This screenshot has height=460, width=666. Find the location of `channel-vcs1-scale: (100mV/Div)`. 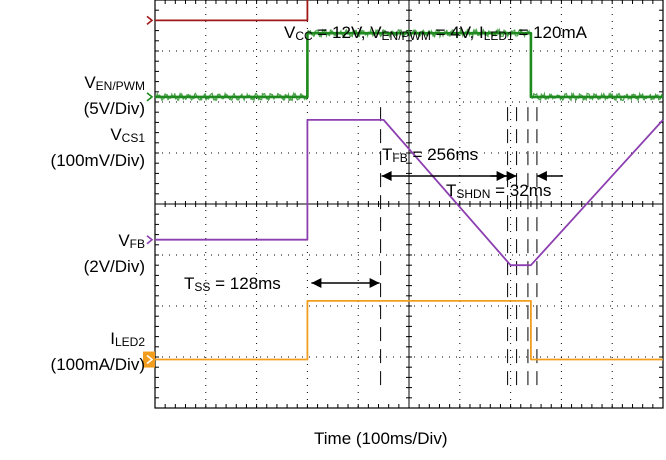

channel-vcs1-scale: (100mV/Div) is located at coordinates (97, 160).